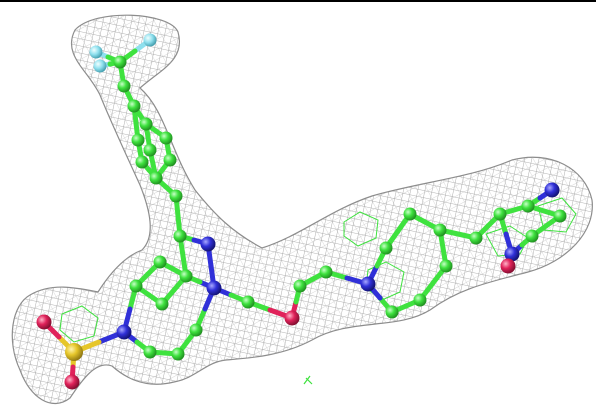 The height and width of the screenshot is (420, 596). I want to click on top-border-line, so click(298, 1).